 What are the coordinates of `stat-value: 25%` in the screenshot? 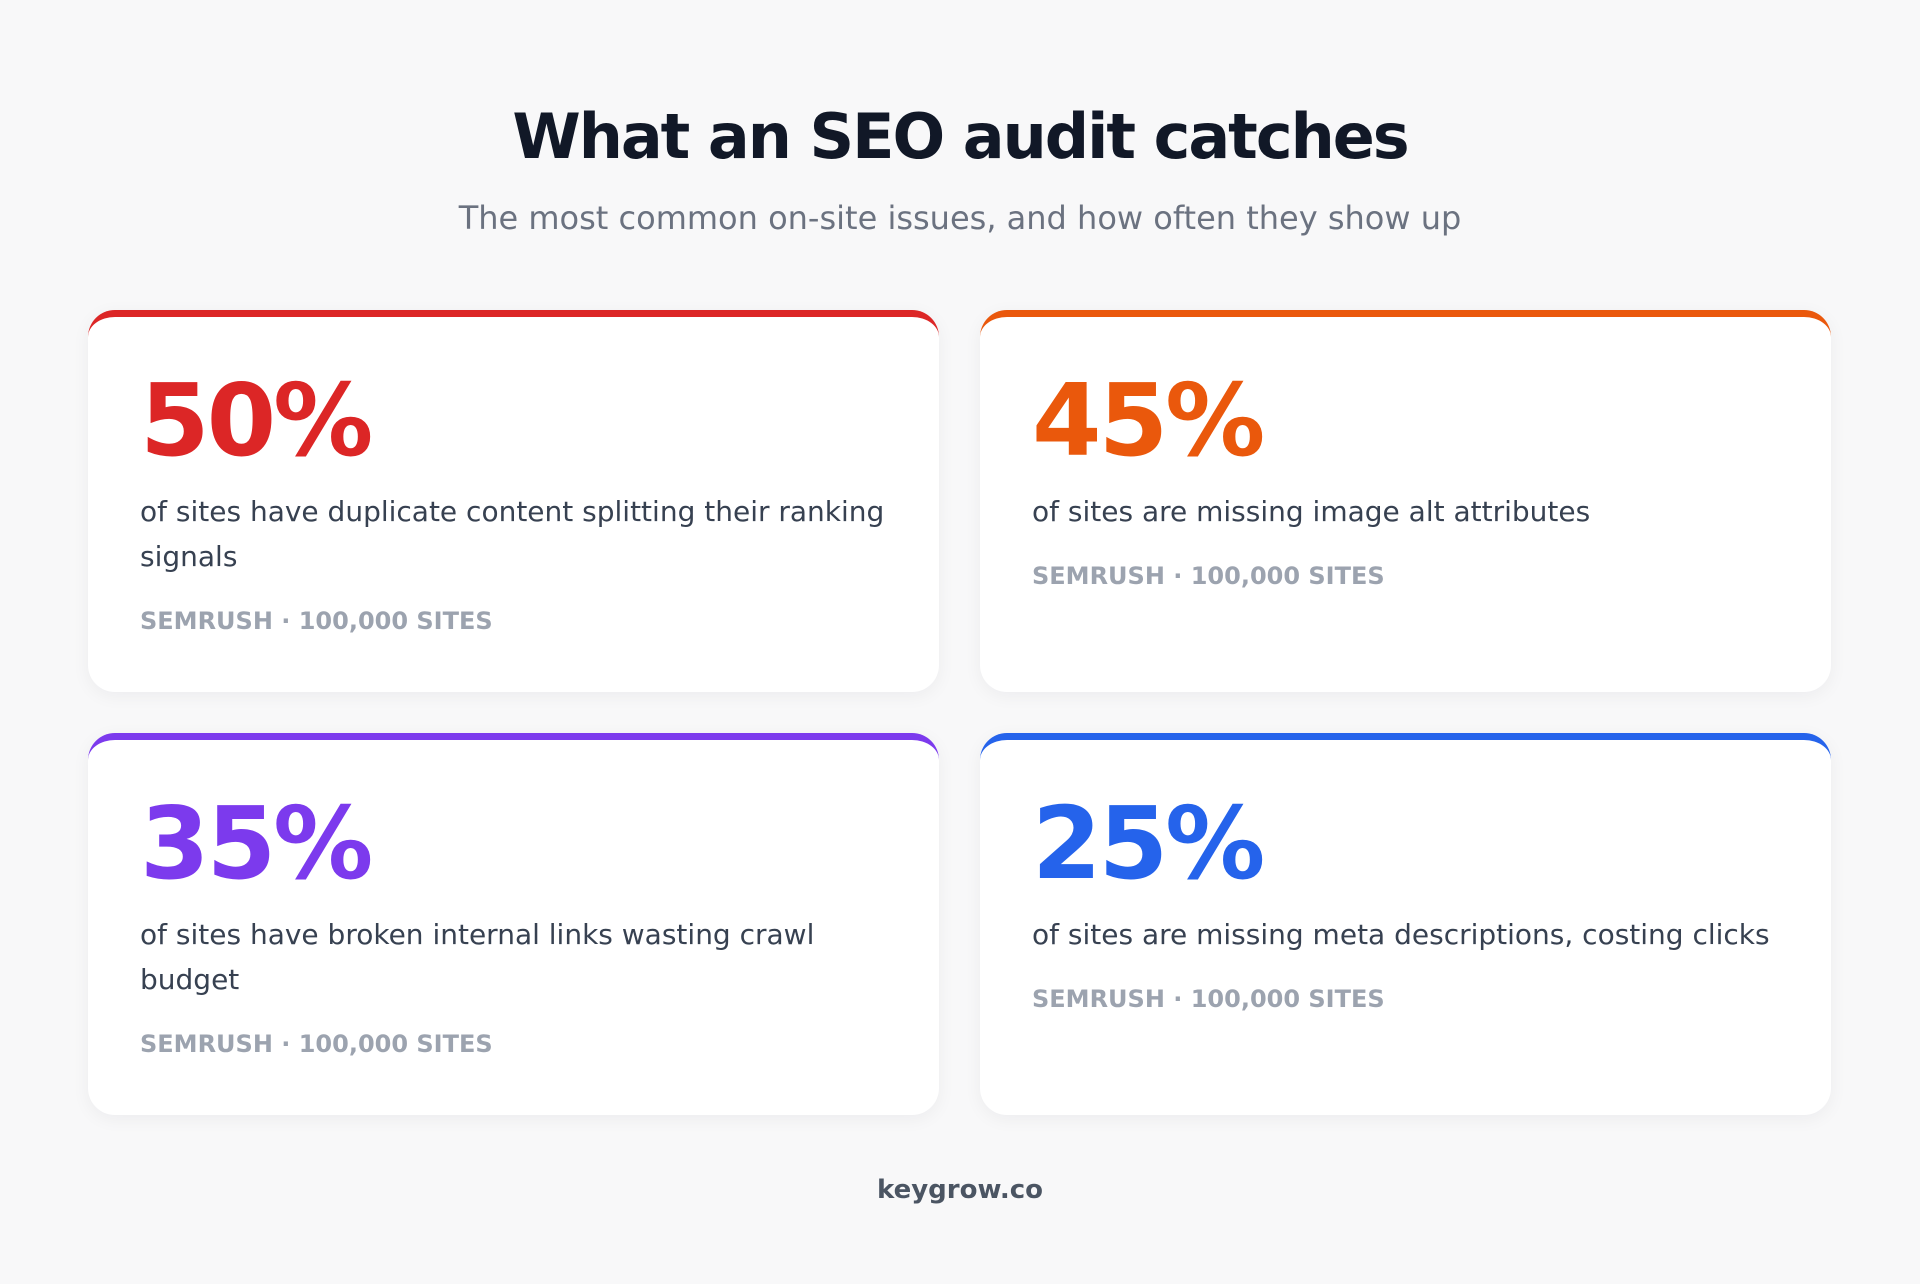 It's located at (1148, 843).